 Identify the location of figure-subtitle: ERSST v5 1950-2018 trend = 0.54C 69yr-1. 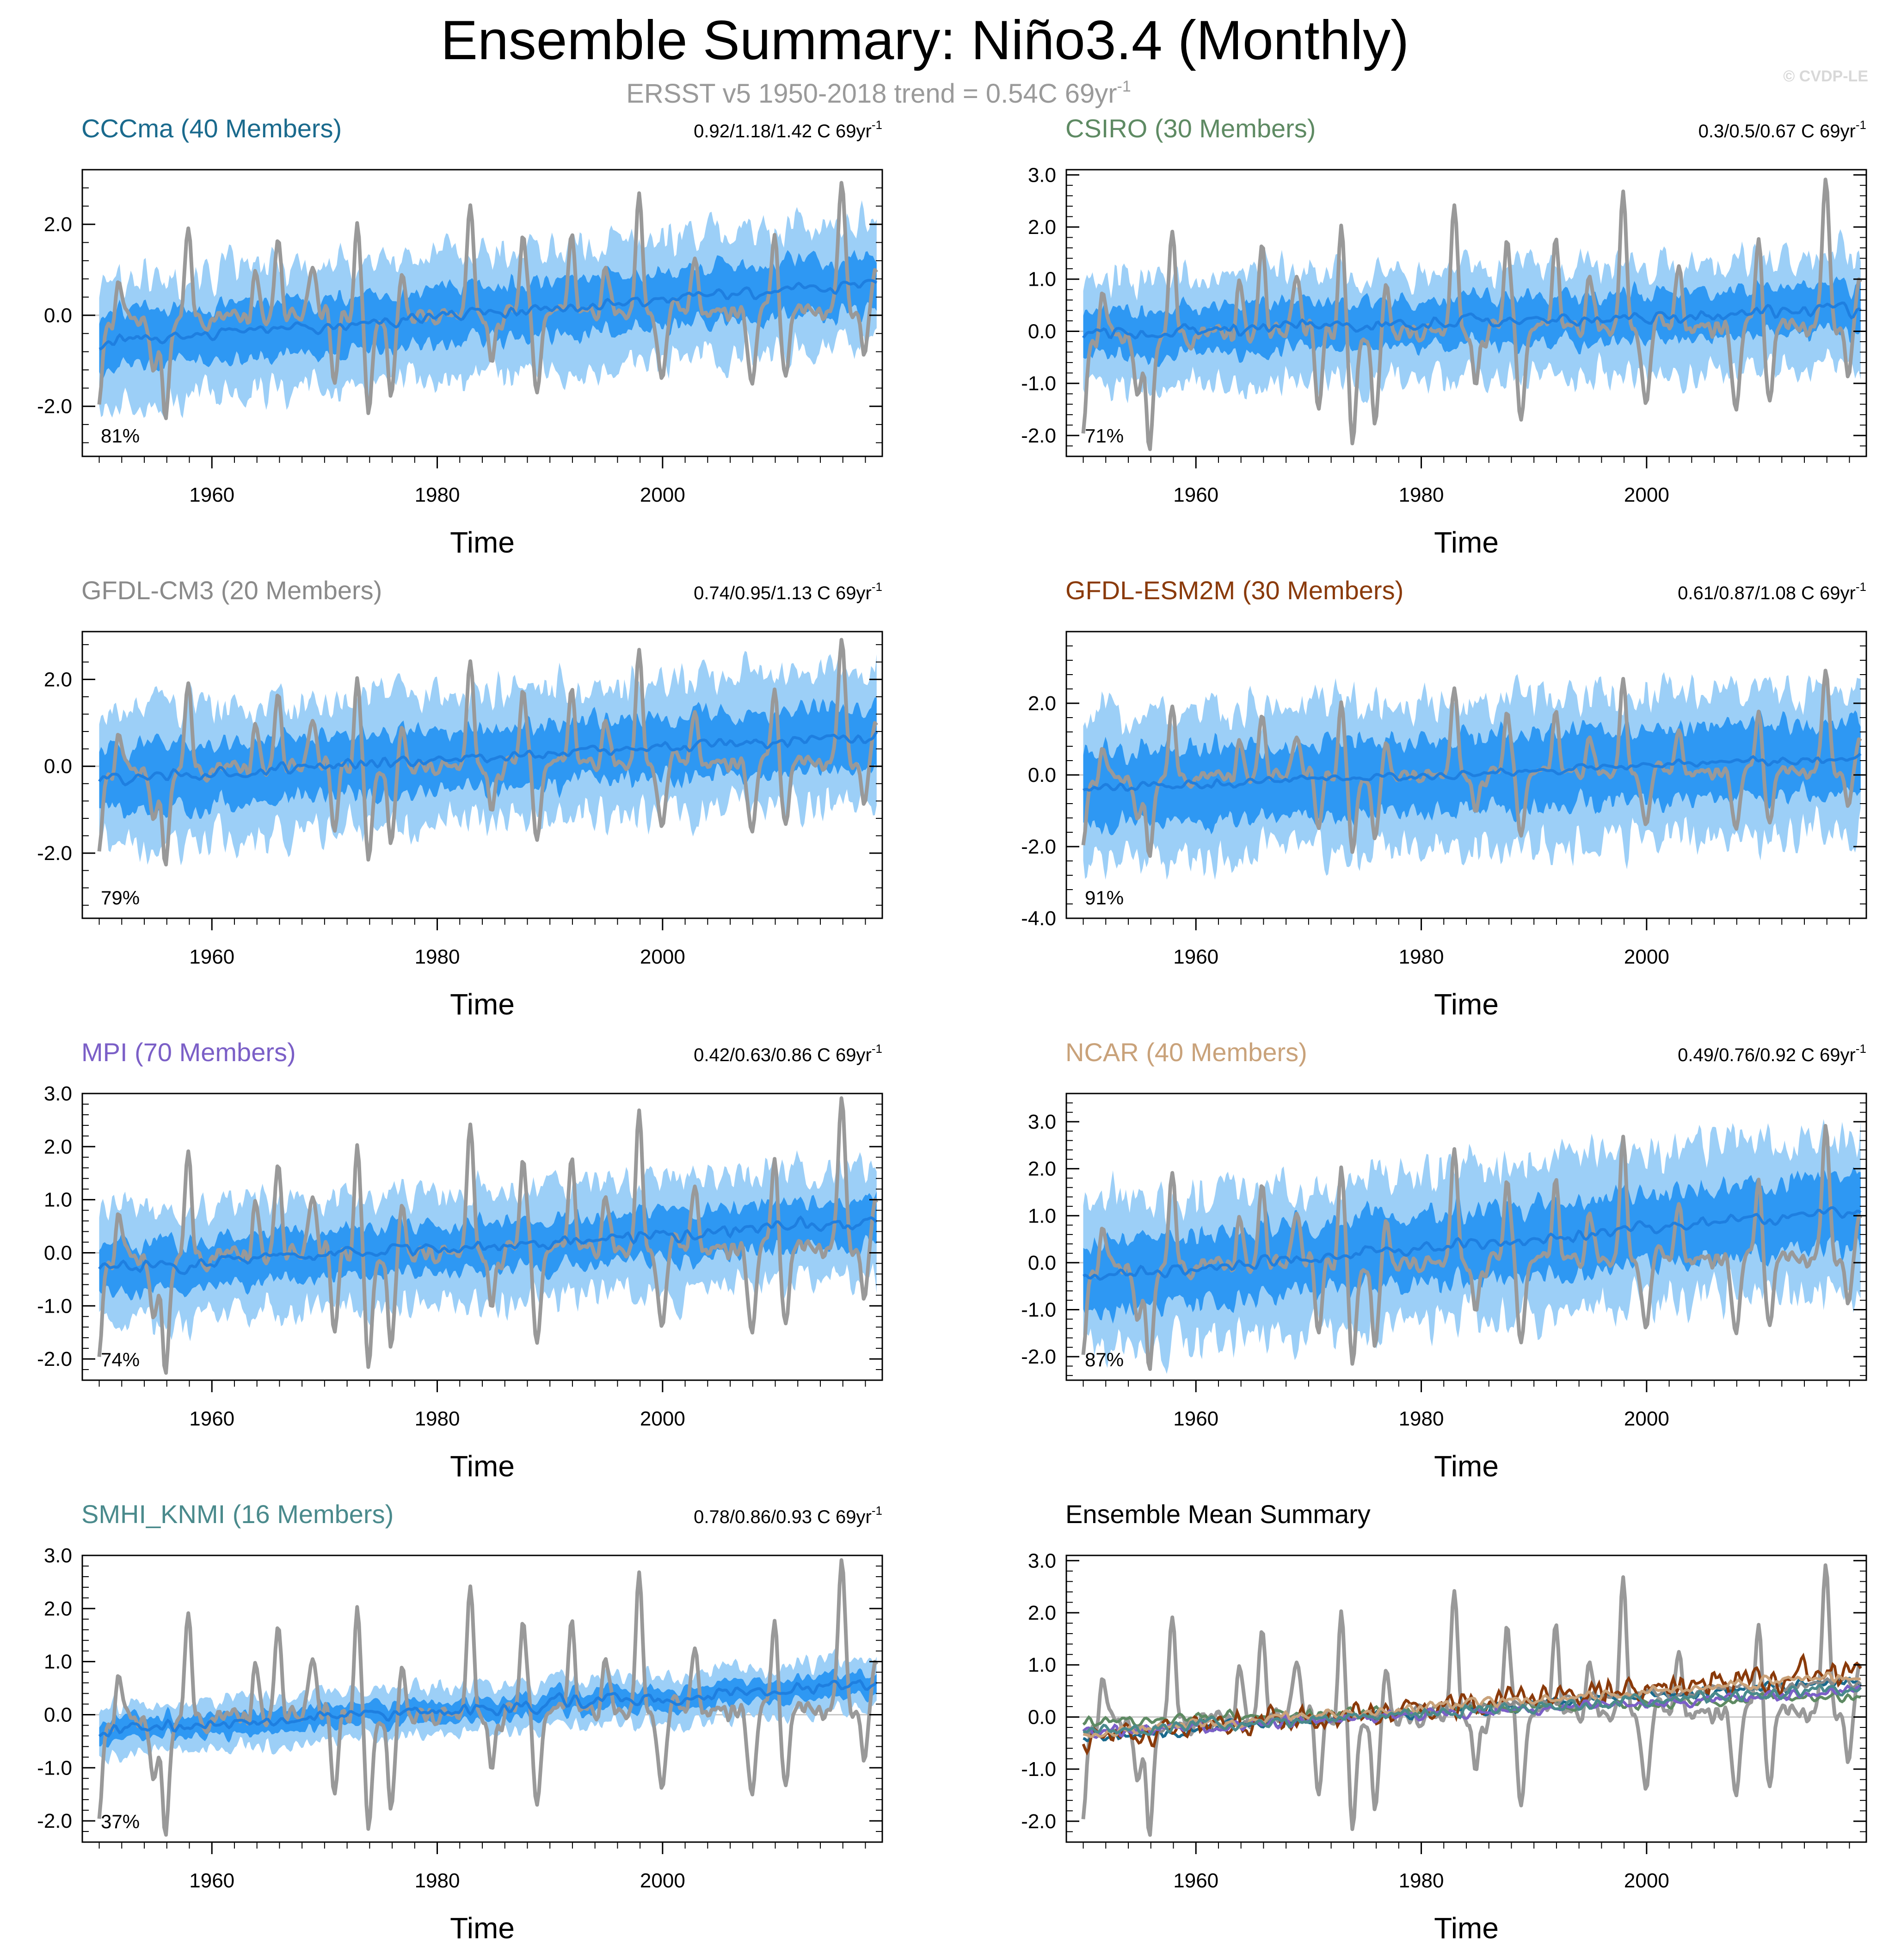
(879, 93).